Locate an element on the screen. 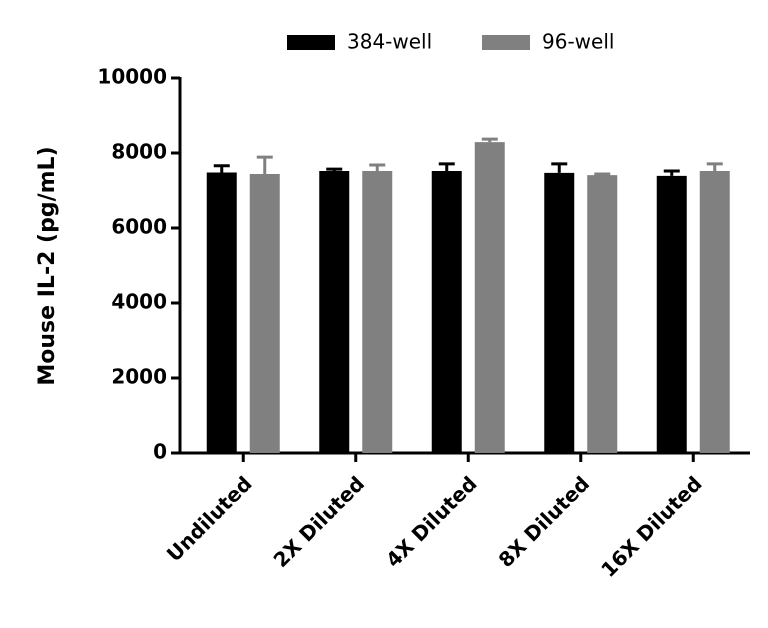 The height and width of the screenshot is (628, 768). y-tick-label: 2000 is located at coordinates (139, 377).